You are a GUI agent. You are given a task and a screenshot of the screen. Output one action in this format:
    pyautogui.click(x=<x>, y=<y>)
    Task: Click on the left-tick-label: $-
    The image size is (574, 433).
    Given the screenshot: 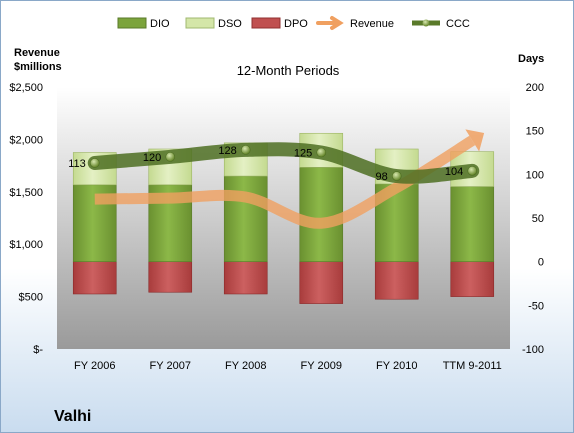 What is the action you would take?
    pyautogui.click(x=38, y=350)
    